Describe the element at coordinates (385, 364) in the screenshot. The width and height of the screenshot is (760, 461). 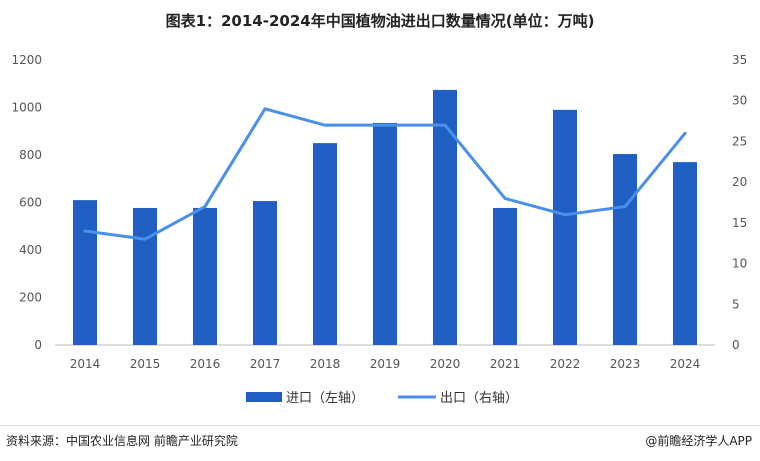
I see `x-tick-label: 2019` at that location.